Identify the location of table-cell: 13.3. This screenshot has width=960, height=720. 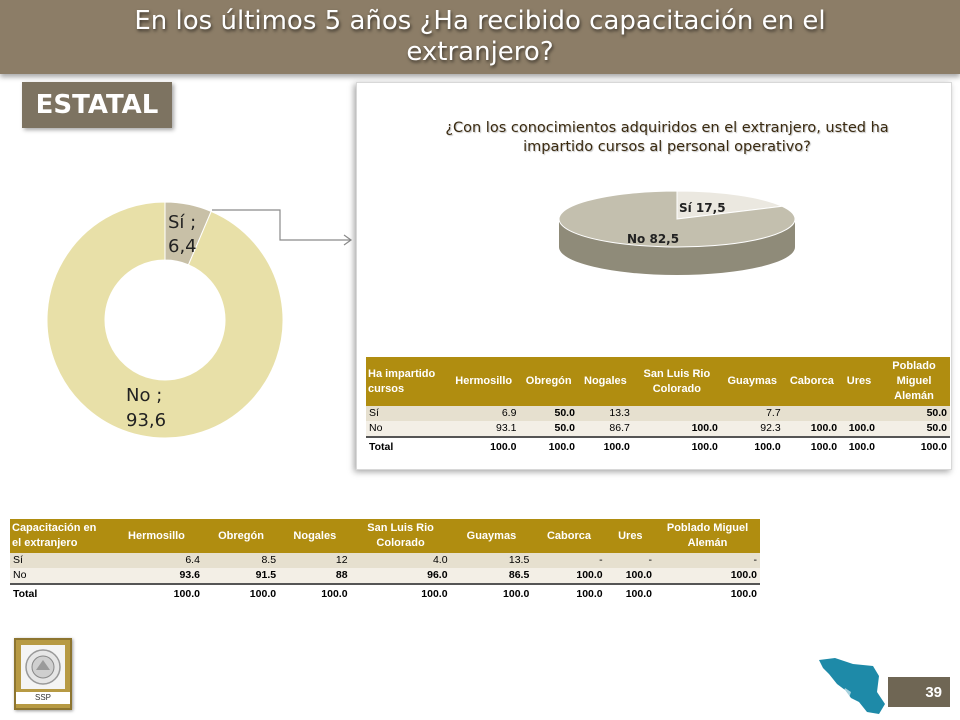
(605, 413).